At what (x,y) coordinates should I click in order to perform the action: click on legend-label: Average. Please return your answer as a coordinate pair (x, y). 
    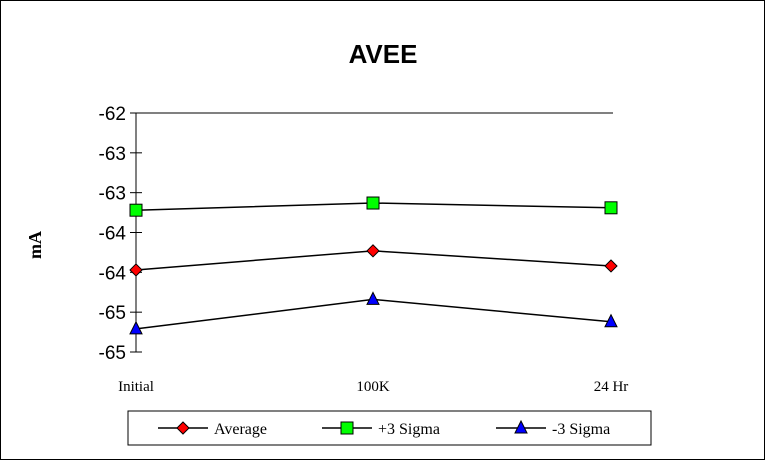
    Looking at the image, I should click on (240, 429).